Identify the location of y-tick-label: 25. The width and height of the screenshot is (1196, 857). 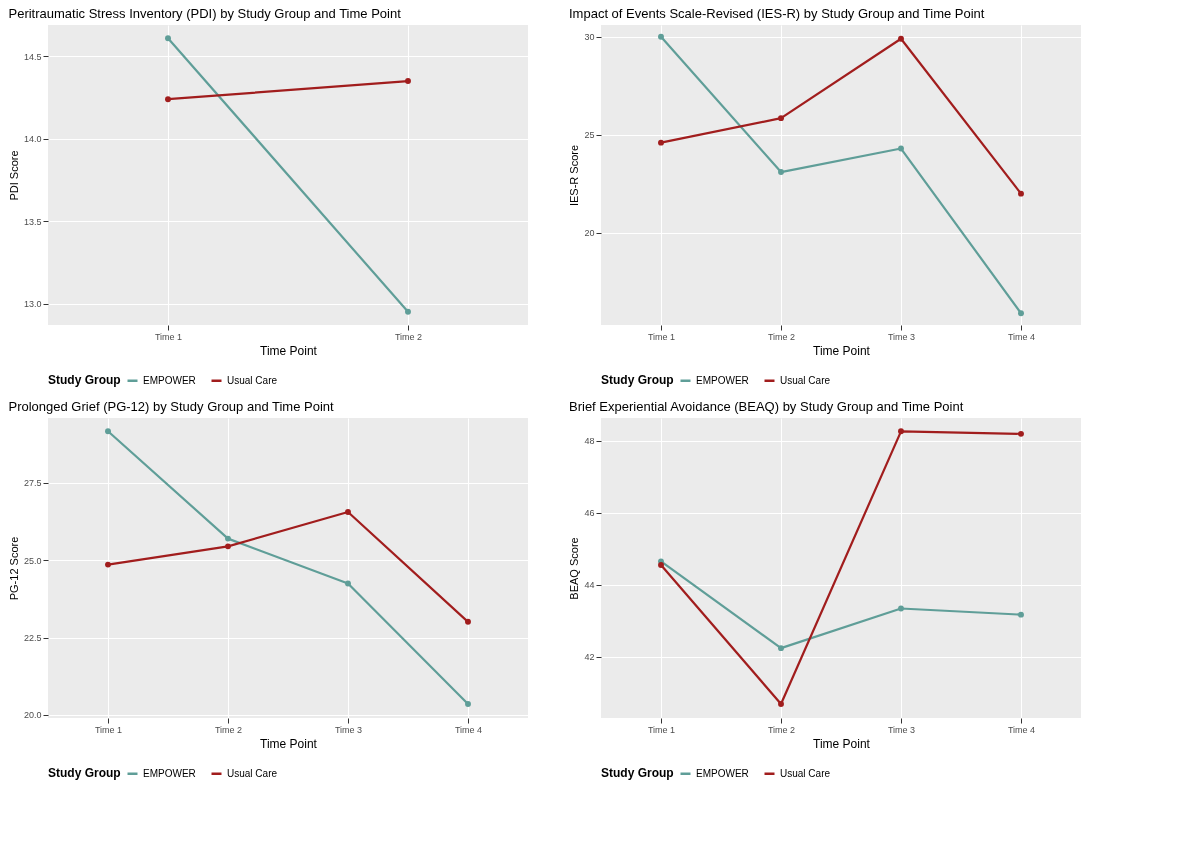
(589, 135).